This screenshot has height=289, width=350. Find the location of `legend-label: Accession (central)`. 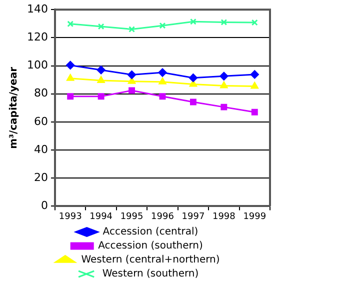

legend-label: Accession (central) is located at coordinates (150, 232).